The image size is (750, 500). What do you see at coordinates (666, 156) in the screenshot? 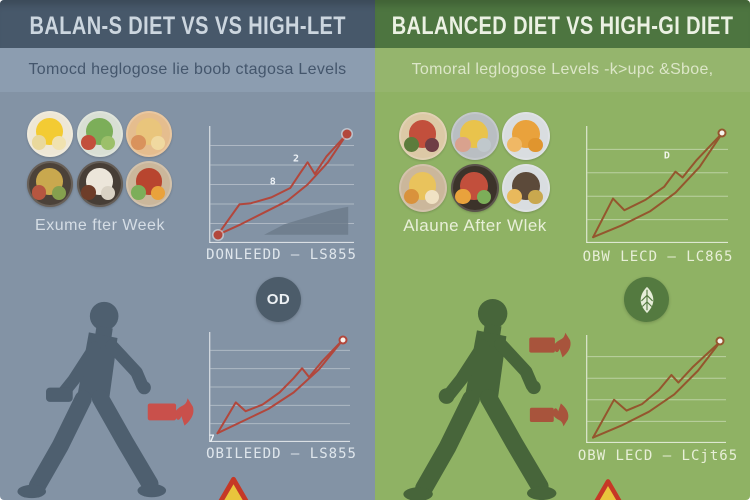
I see `chart-annotation: D` at bounding box center [666, 156].